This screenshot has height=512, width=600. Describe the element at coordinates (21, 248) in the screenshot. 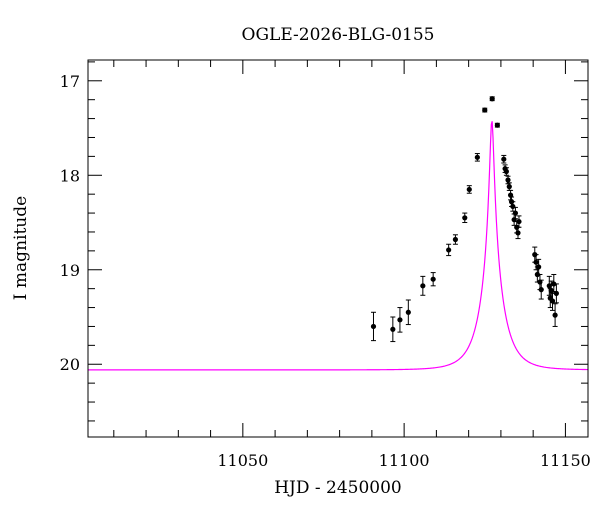

I see `y-axis-label: I magnitude` at that location.